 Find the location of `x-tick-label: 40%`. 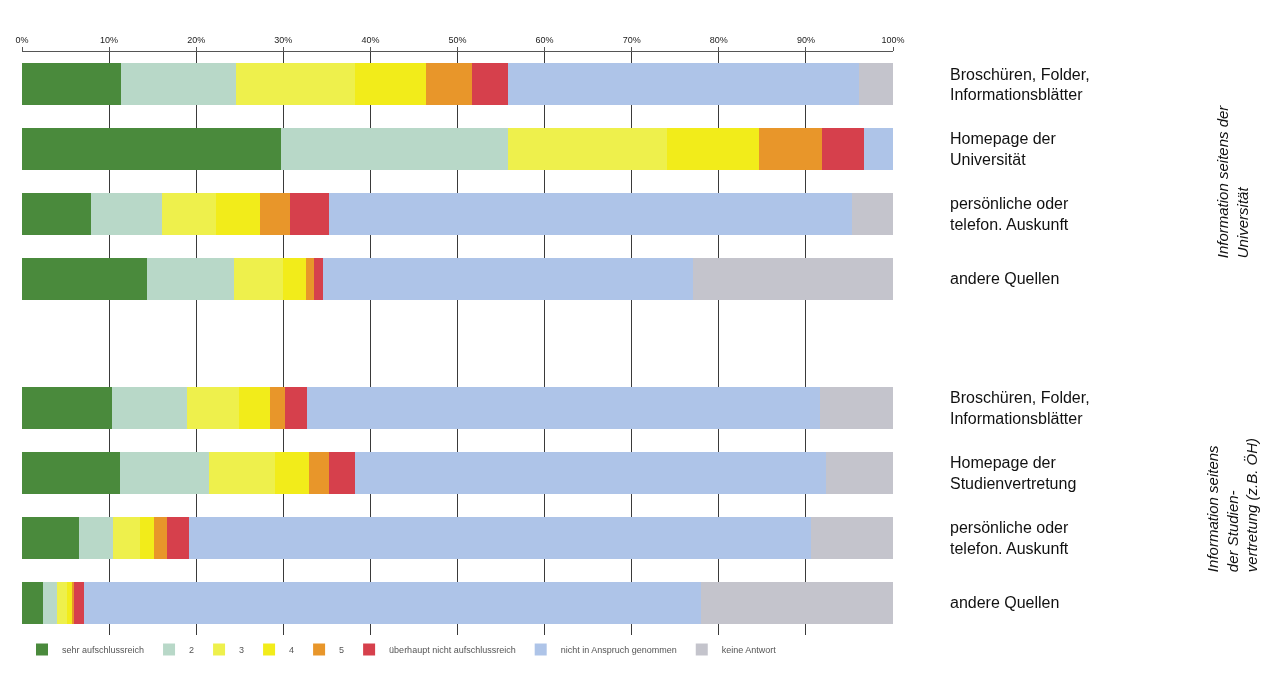

x-tick-label: 40% is located at coordinates (370, 40).